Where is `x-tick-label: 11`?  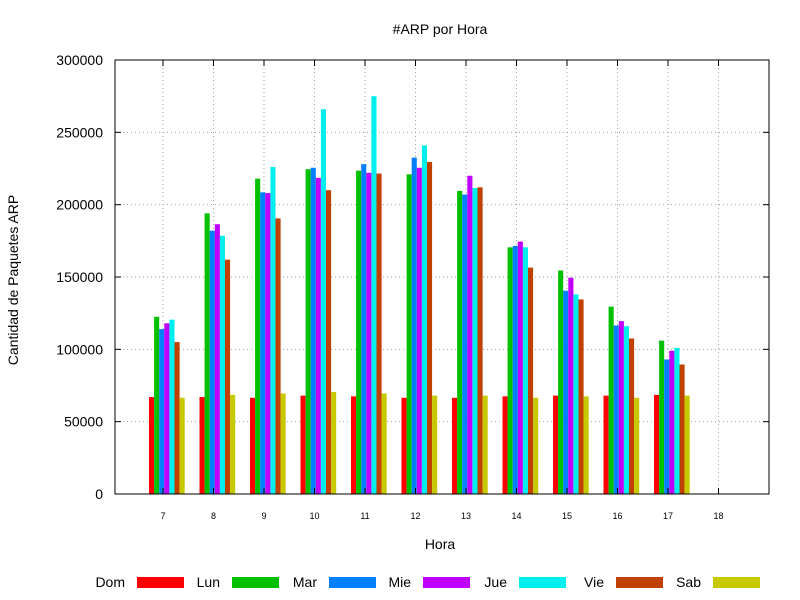
x-tick-label: 11 is located at coordinates (364, 516).